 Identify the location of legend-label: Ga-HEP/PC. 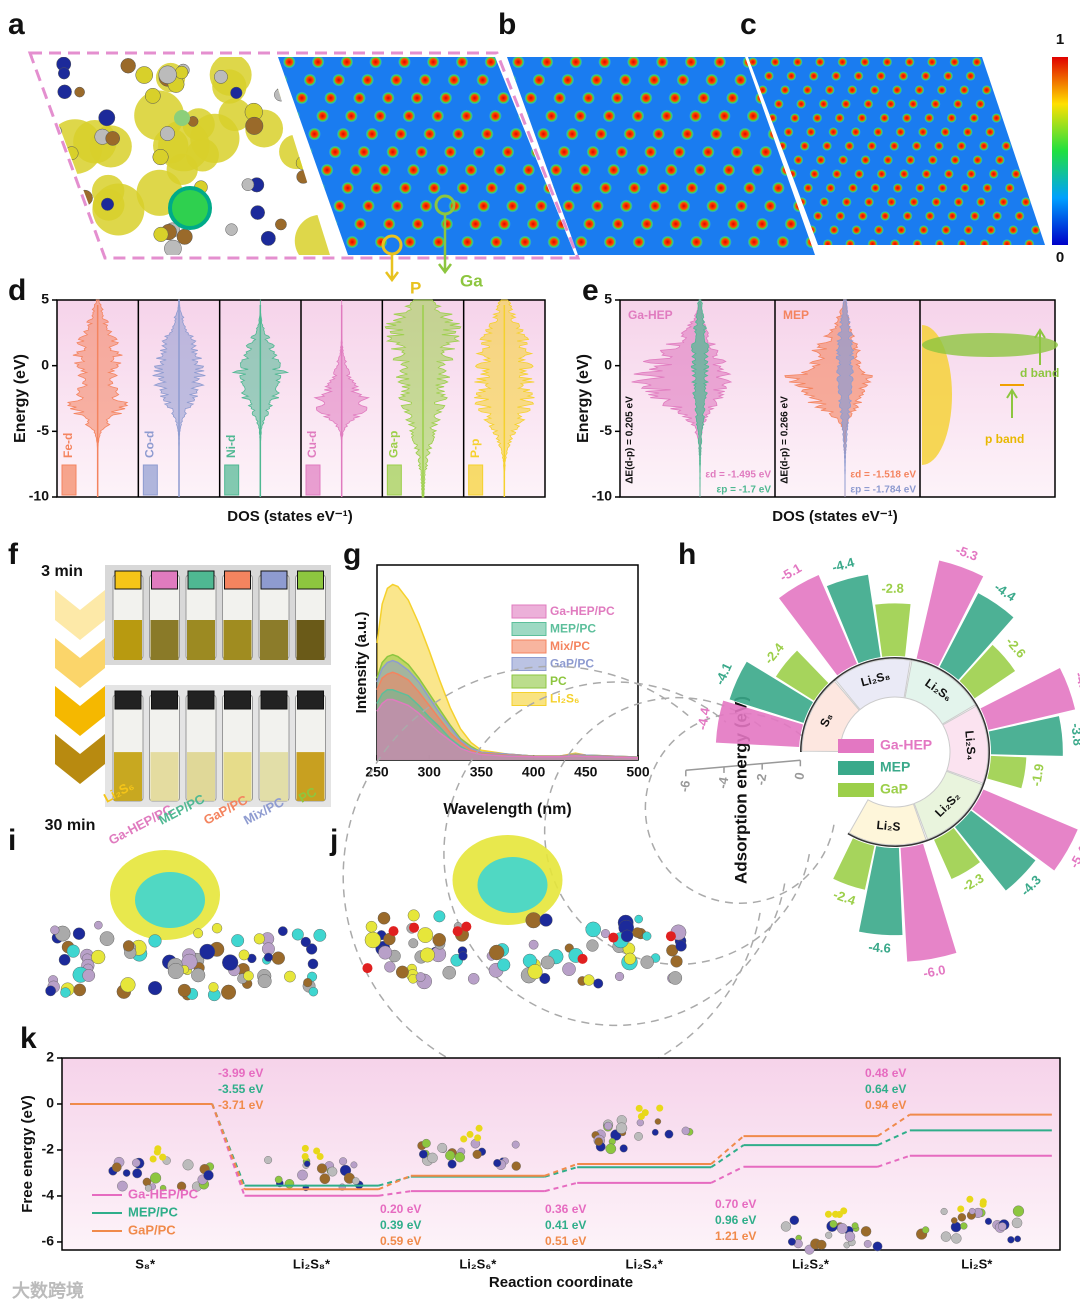
(163, 1193).